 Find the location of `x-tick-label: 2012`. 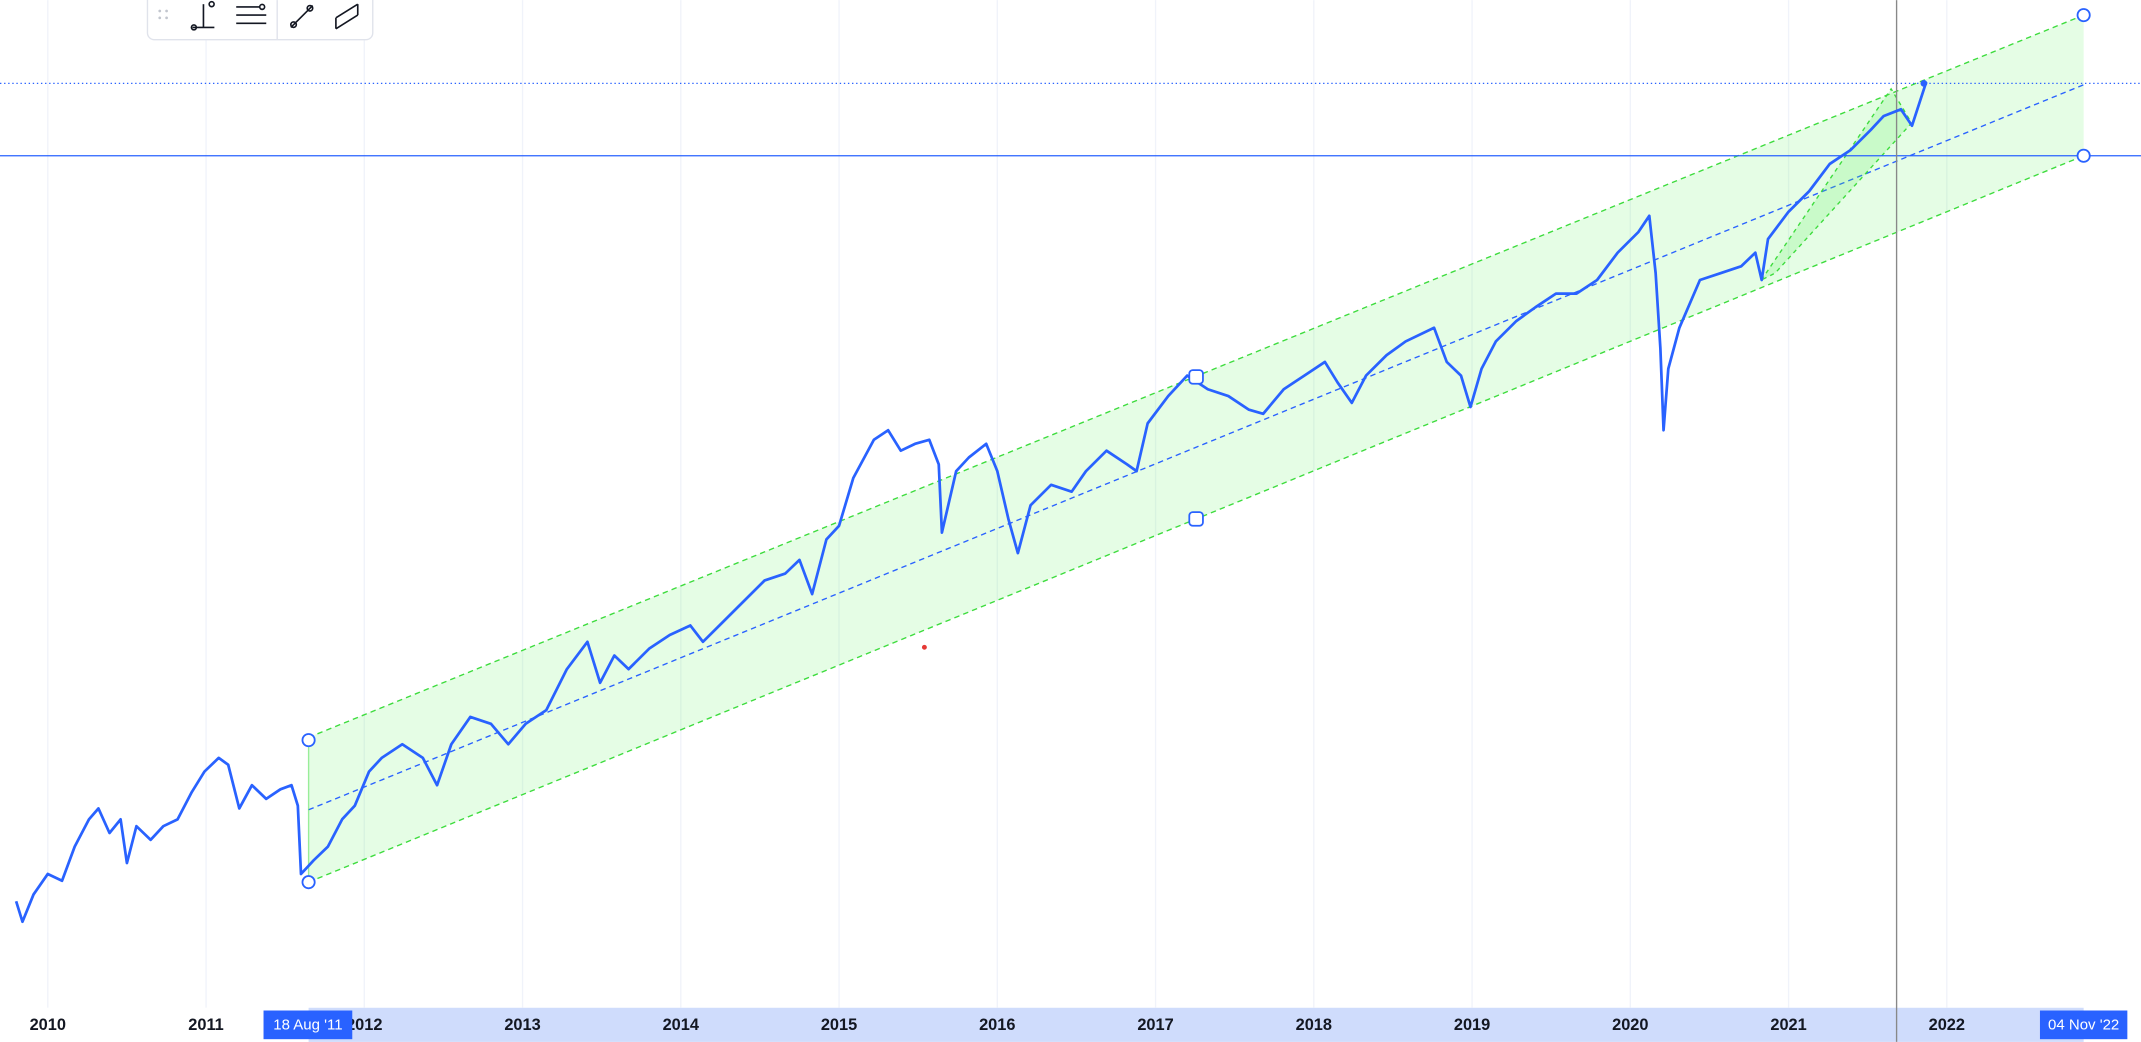

x-tick-label: 2012 is located at coordinates (364, 1025).